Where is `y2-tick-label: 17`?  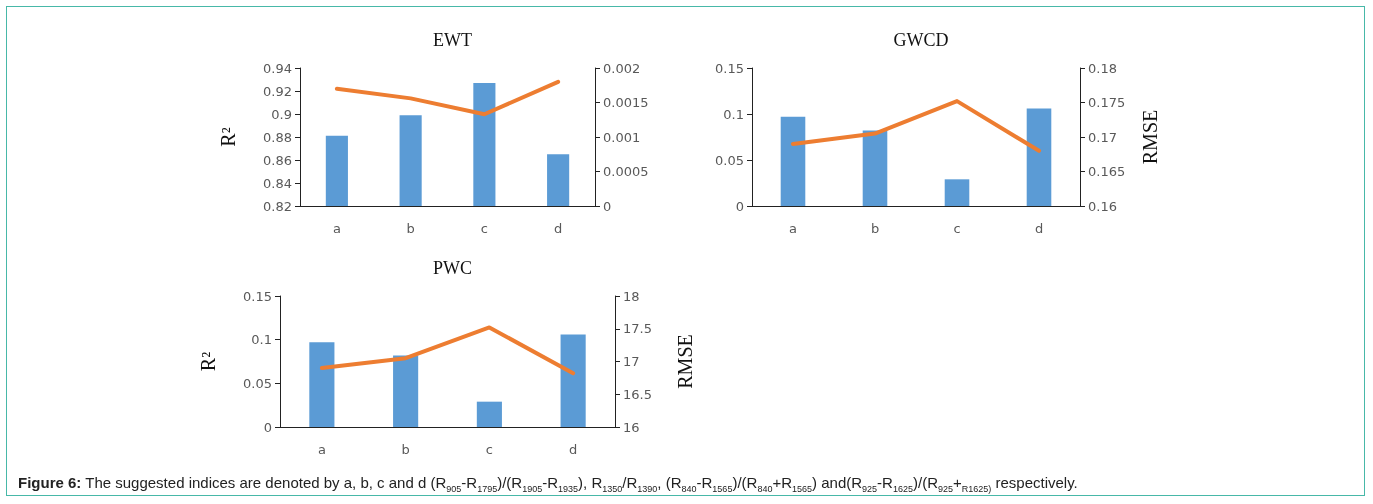 y2-tick-label: 17 is located at coordinates (631, 361).